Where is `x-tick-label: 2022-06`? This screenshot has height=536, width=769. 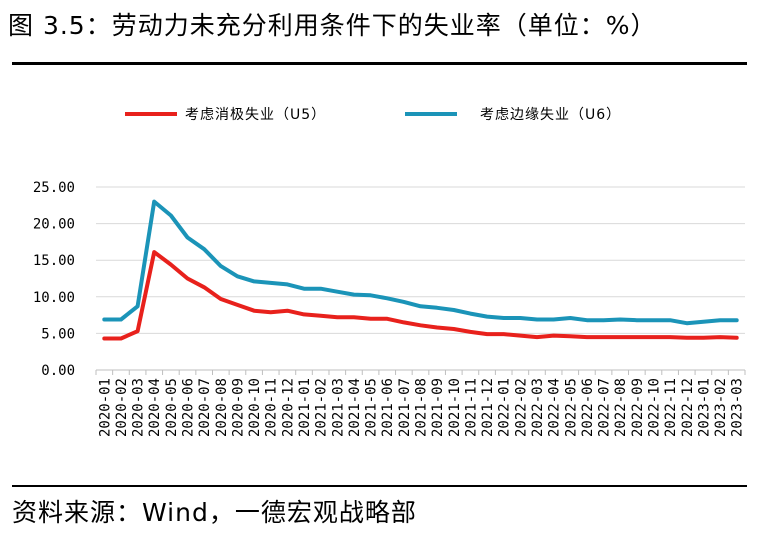 x-tick-label: 2022-06 is located at coordinates (588, 407).